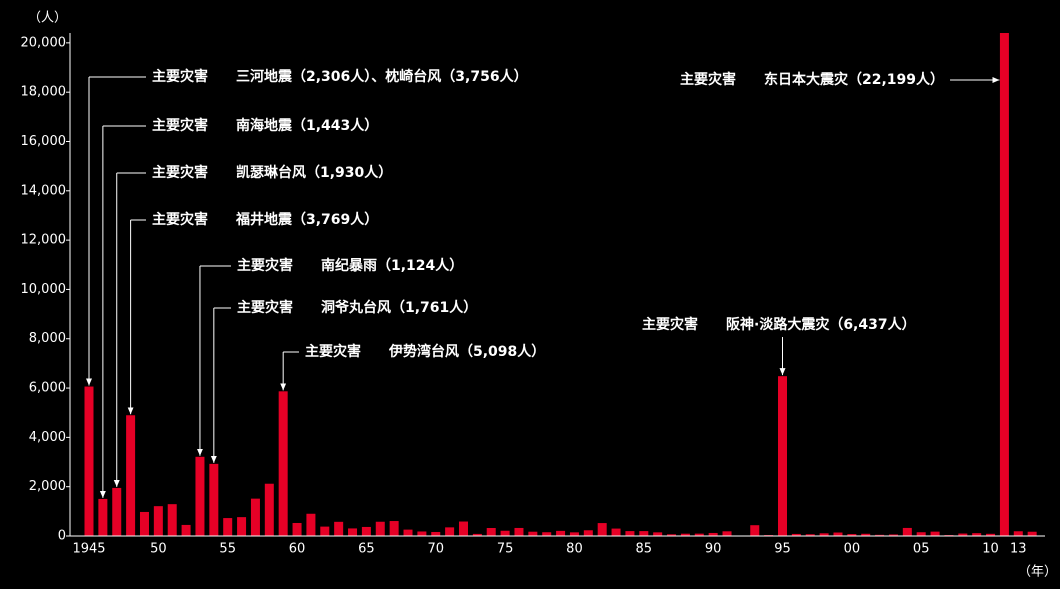 The image size is (1060, 589). Describe the element at coordinates (44, 141) in the screenshot. I see `y-tick-label: 16,000` at that location.